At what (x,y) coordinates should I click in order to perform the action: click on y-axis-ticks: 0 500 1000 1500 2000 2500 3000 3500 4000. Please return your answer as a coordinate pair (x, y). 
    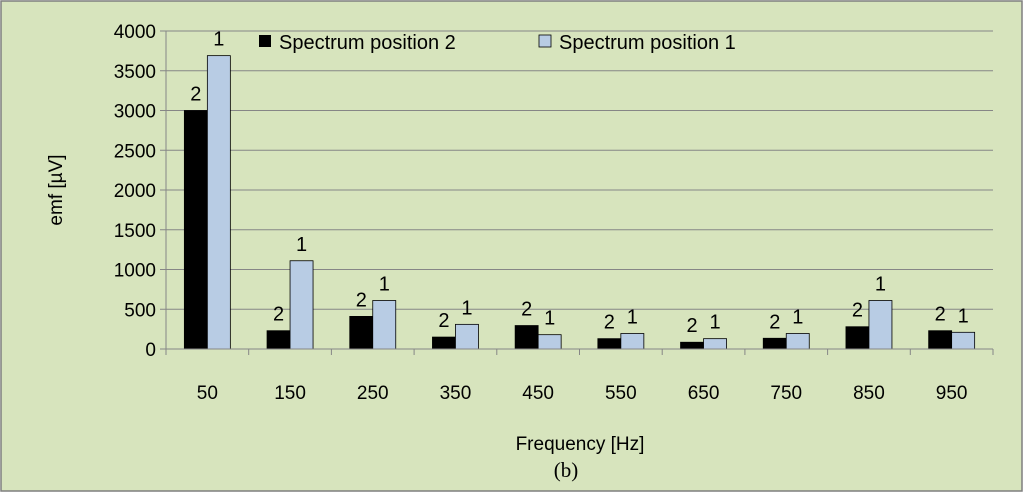
    Looking at the image, I should click on (140, 191).